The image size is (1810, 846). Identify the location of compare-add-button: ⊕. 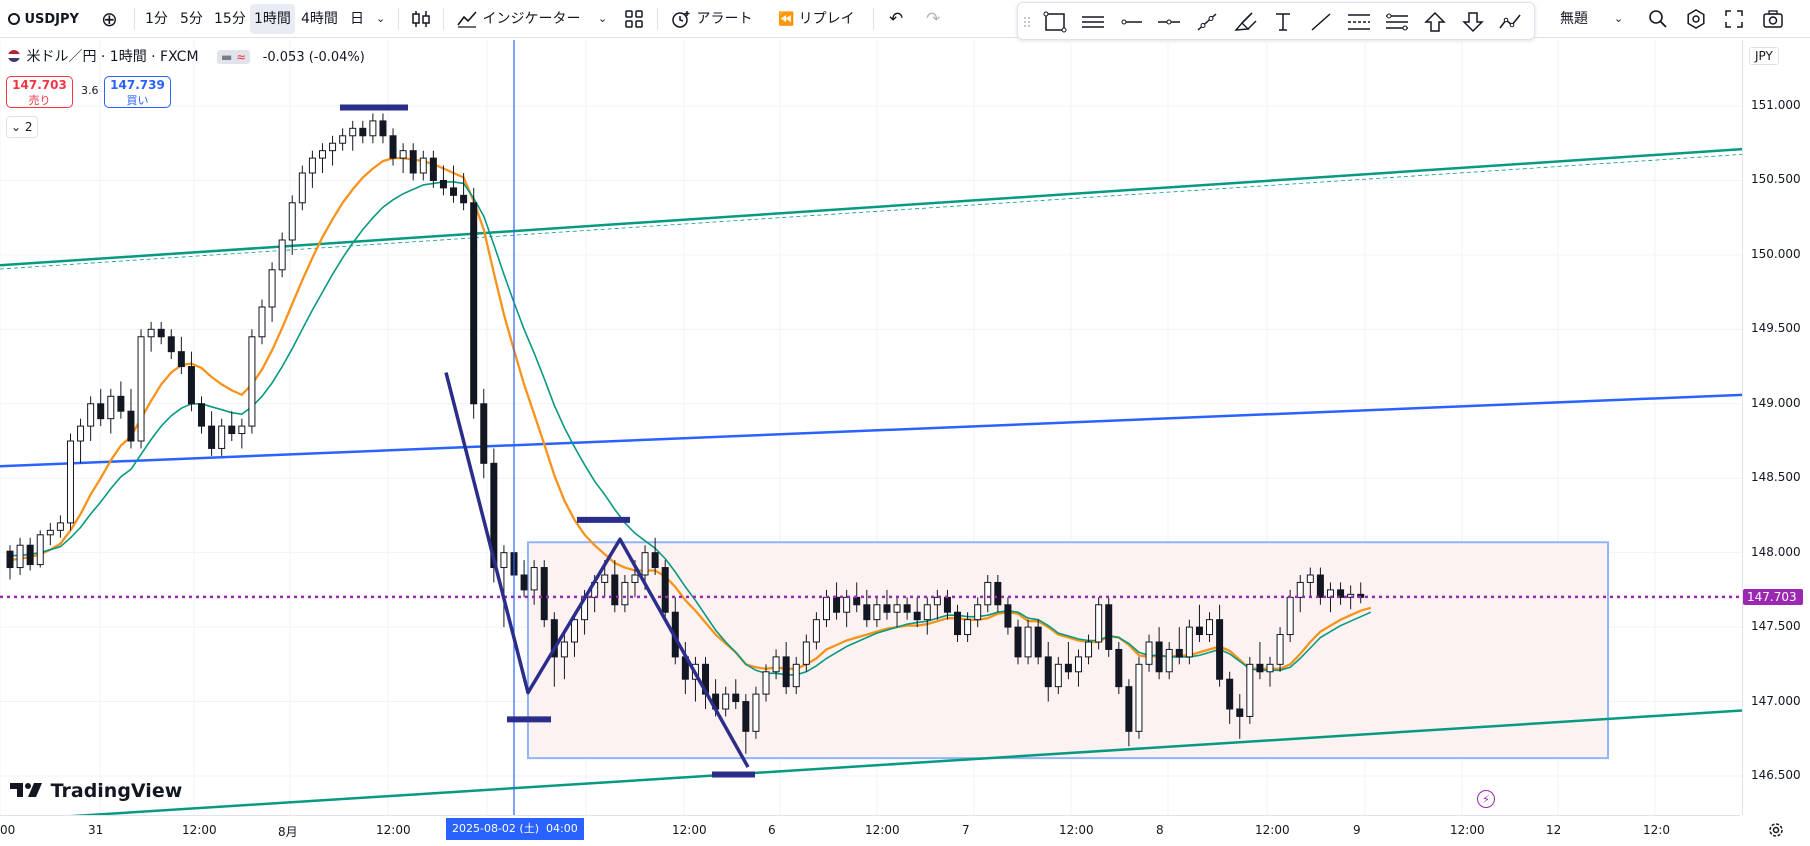
(109, 19).